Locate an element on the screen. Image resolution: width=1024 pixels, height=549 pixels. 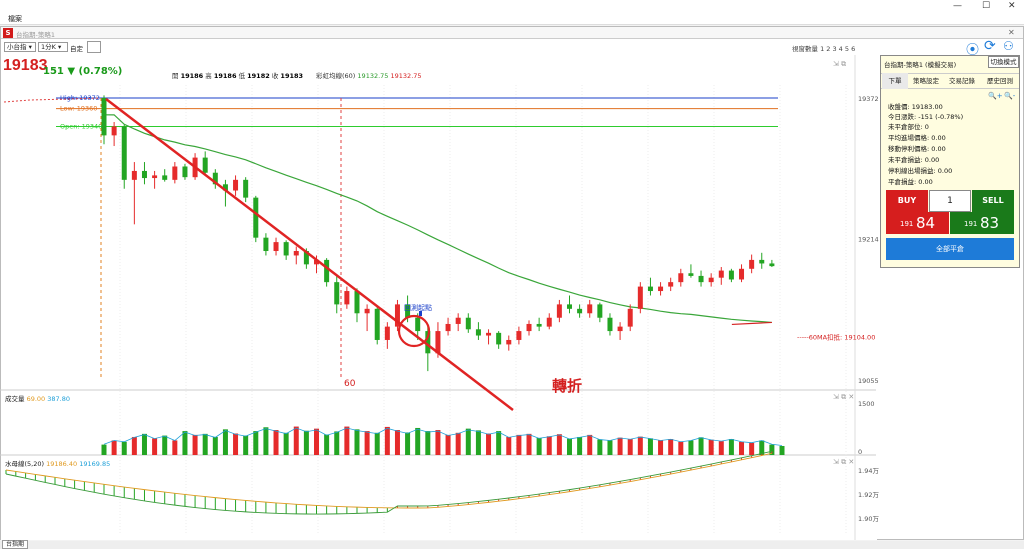
ma-value-2: 19132.75 is located at coordinates (406, 76).